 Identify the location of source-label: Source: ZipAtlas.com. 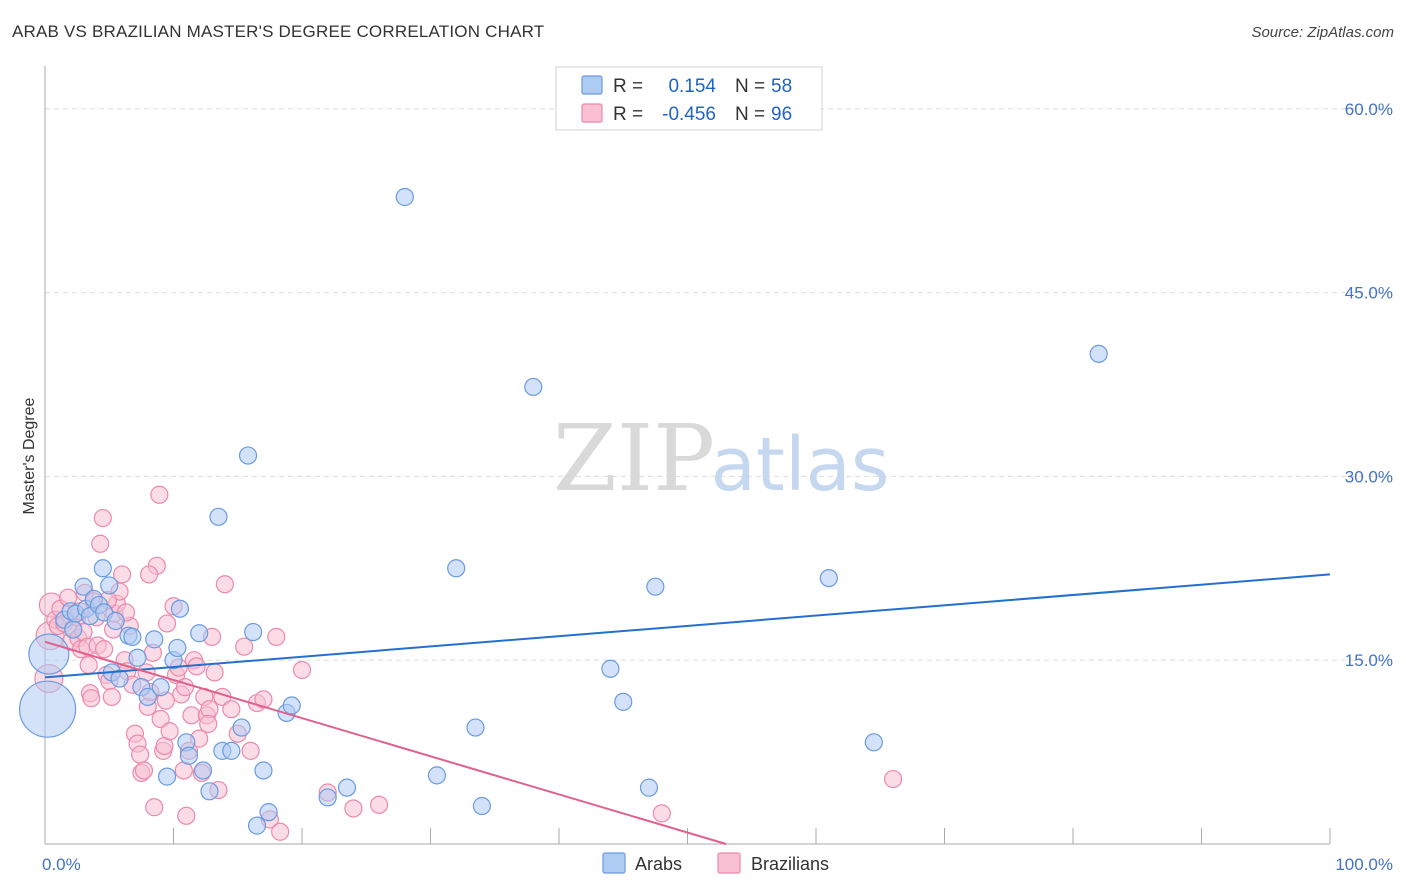
(1322, 32).